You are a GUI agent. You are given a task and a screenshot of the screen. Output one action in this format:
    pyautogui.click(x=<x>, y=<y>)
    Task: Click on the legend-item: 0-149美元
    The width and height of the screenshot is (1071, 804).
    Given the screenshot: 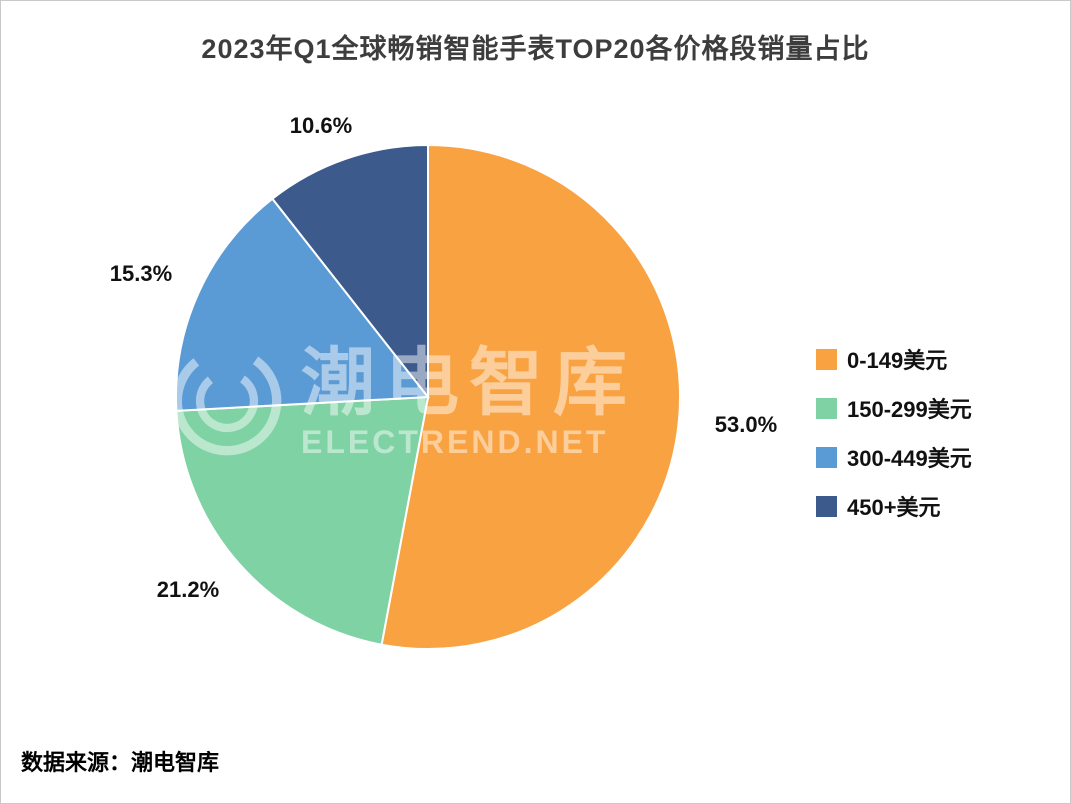 What is the action you would take?
    pyautogui.click(x=894, y=359)
    